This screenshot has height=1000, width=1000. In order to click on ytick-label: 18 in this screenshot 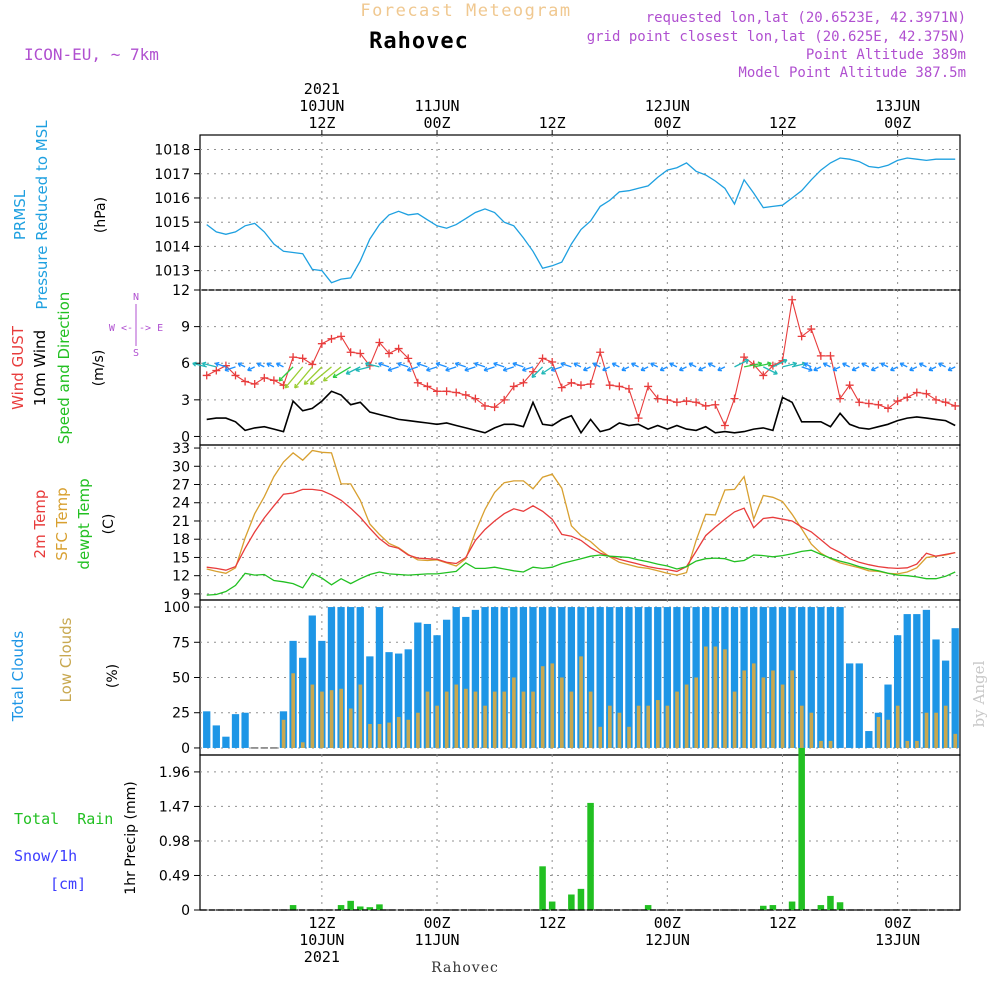, I will do `click(181, 540)`.